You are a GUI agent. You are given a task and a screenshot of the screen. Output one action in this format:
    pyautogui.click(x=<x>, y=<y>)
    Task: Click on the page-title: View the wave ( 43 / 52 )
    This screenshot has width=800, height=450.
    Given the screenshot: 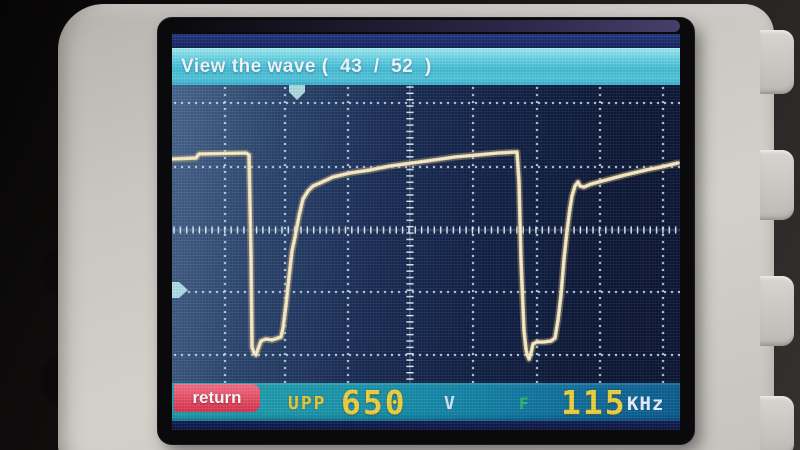 What is the action you would take?
    pyautogui.click(x=306, y=66)
    